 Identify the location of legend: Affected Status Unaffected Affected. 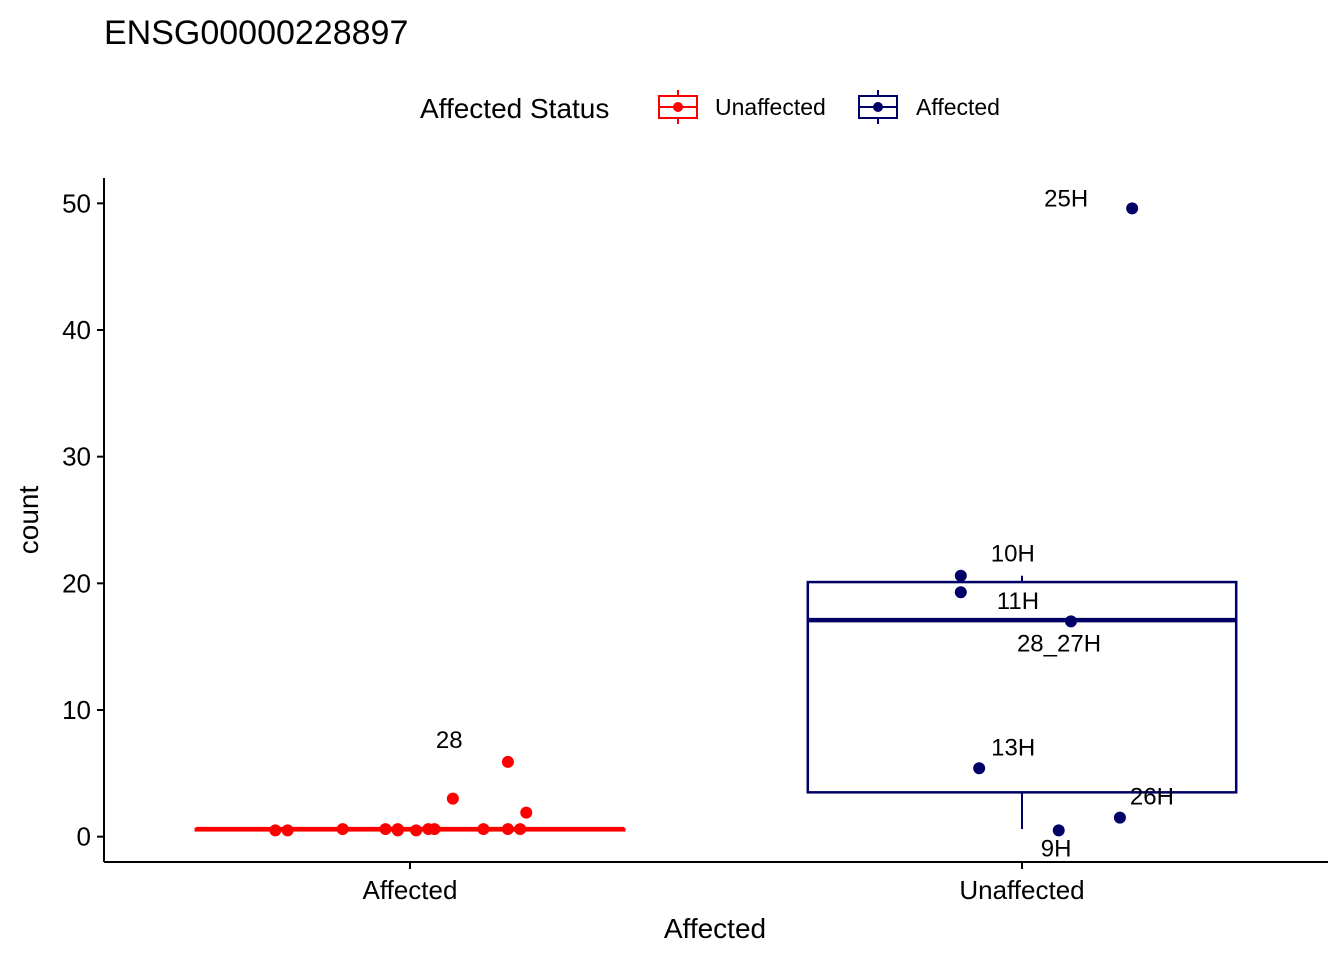
(710, 107).